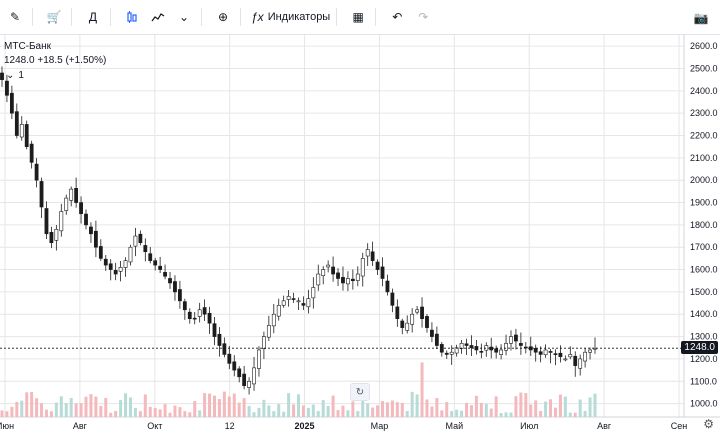 The image size is (720, 439). What do you see at coordinates (704, 225) in the screenshot?
I see `y-tick-label: 1800.0` at bounding box center [704, 225].